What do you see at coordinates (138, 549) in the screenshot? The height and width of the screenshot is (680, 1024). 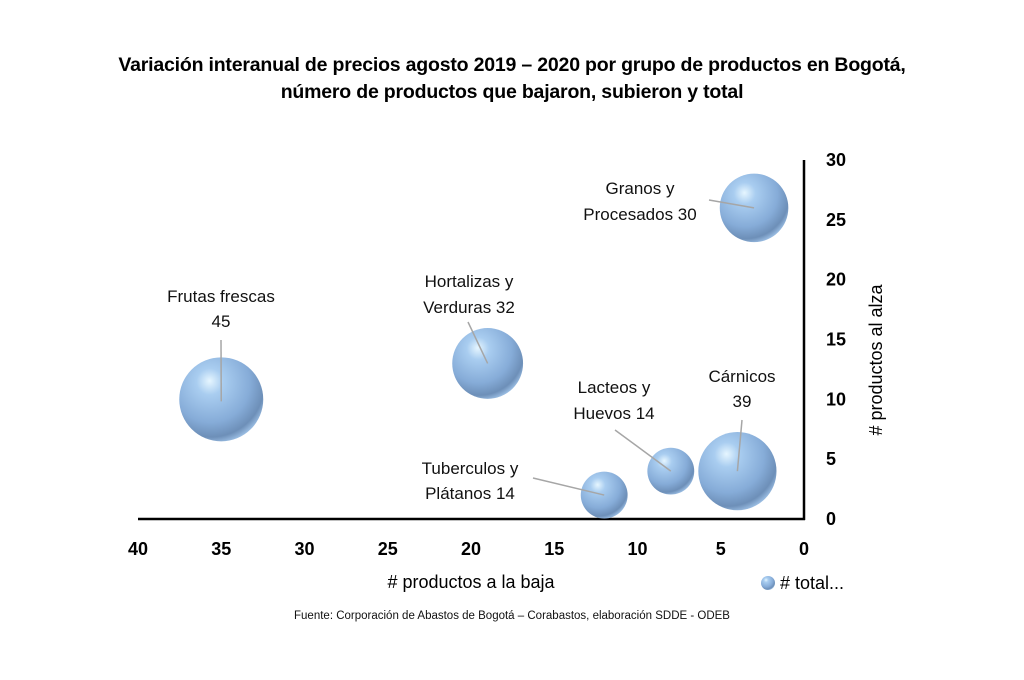 I see `x-tick-label: 40` at bounding box center [138, 549].